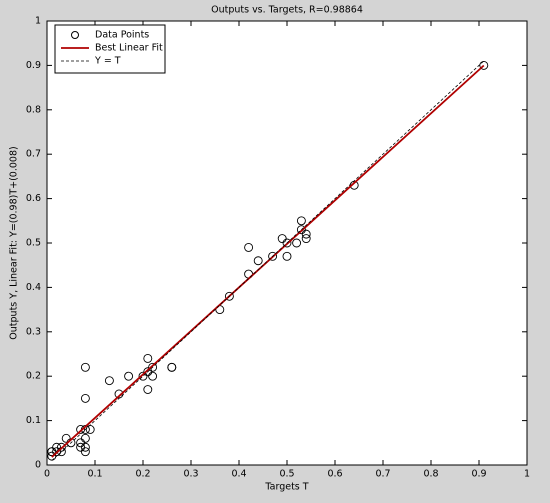 Image resolution: width=550 pixels, height=503 pixels. Describe the element at coordinates (238, 474) in the screenshot. I see `x-tick-label: 0.4` at that location.